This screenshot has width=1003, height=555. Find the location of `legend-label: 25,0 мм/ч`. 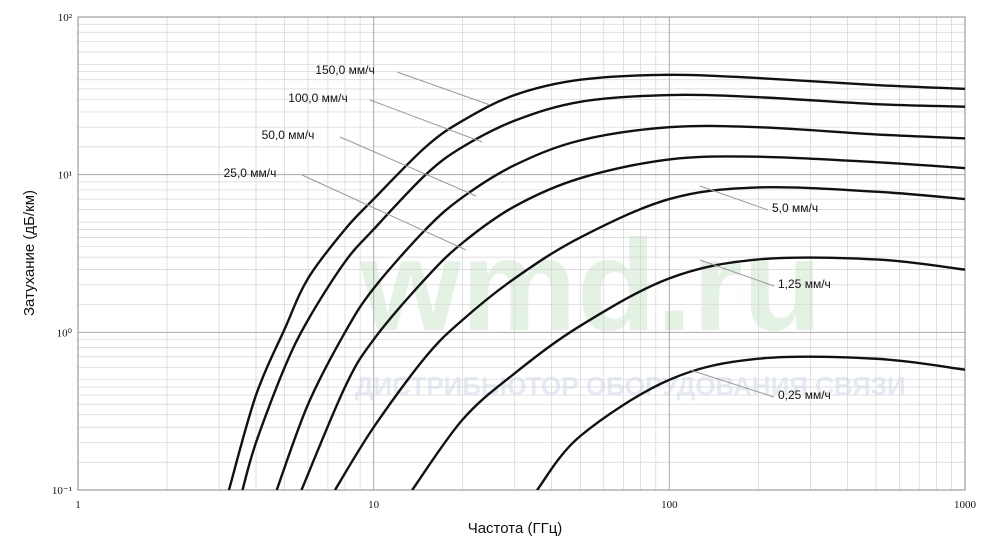

legend-label: 25,0 мм/ч is located at coordinates (250, 173).